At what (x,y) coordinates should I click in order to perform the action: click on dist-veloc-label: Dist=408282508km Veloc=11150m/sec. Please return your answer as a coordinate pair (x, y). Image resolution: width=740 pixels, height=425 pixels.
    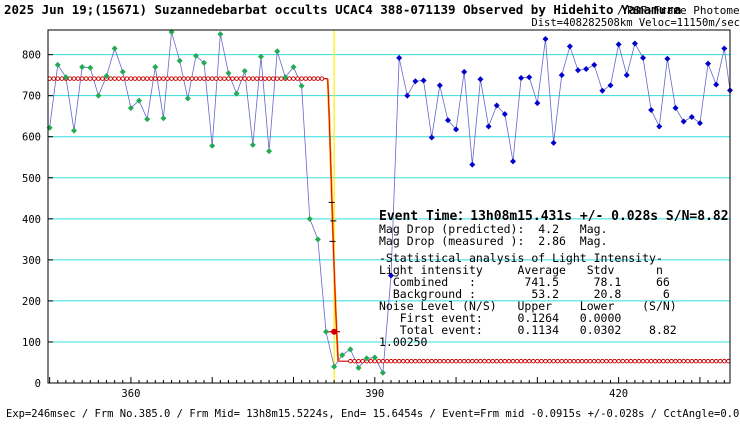
    Looking at the image, I should click on (635, 23).